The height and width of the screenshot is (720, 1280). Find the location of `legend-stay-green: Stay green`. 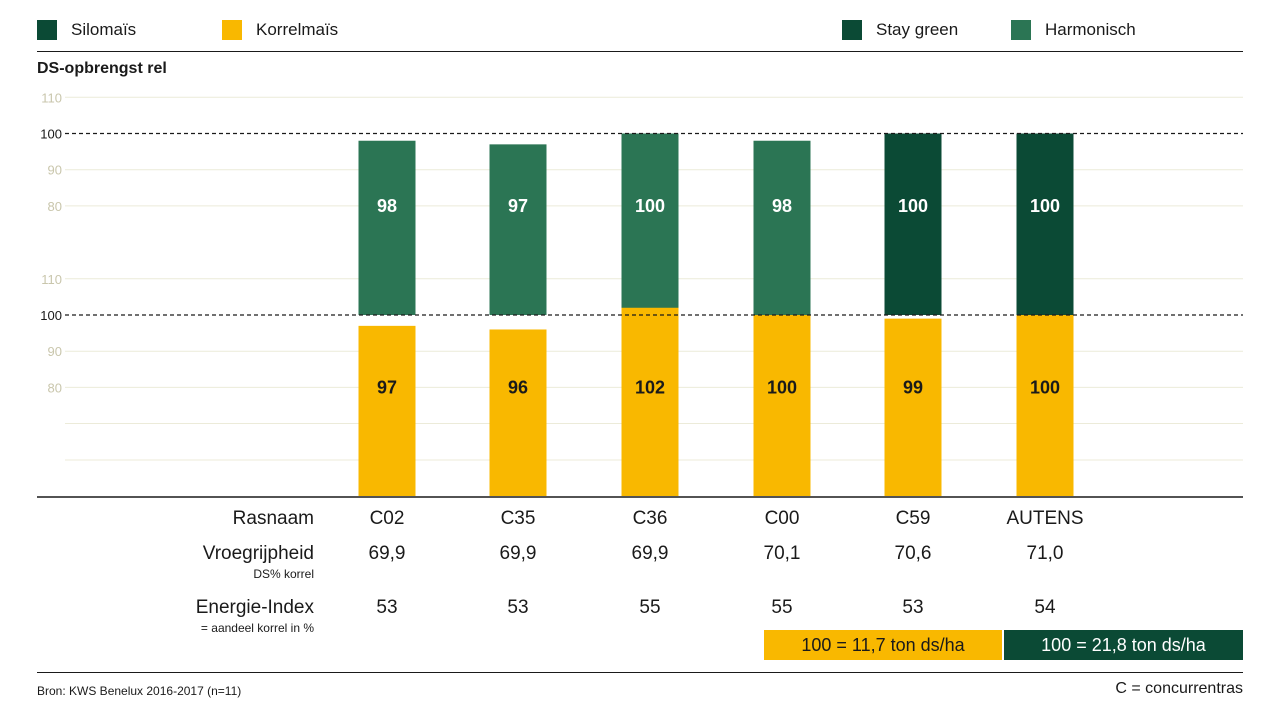

legend-stay-green: Stay green is located at coordinates (900, 30).